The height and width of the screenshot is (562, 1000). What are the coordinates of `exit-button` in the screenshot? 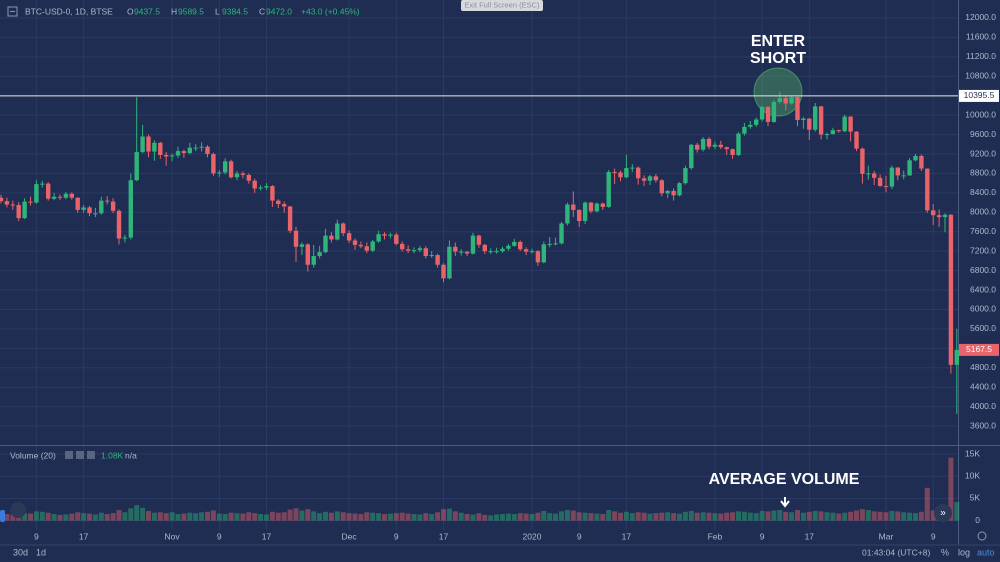 It's located at (502, 5).